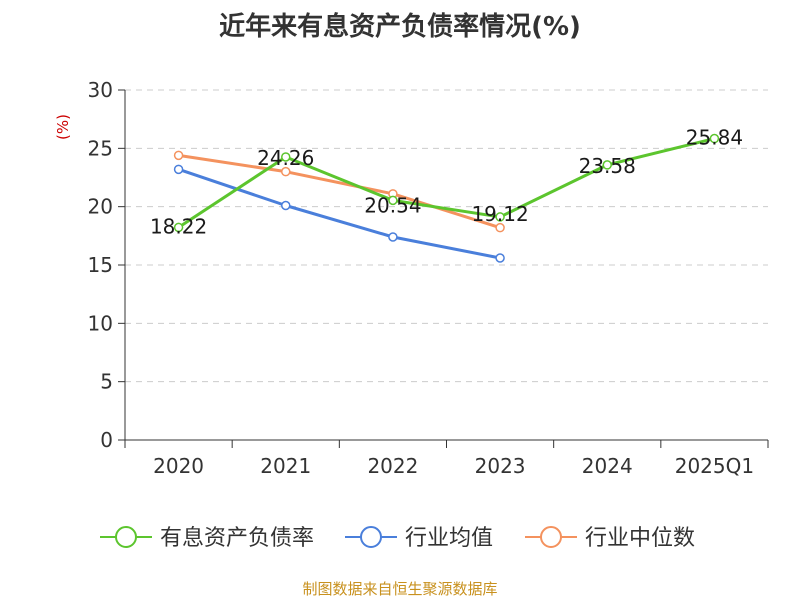 The width and height of the screenshot is (800, 600). What do you see at coordinates (106, 382) in the screenshot?
I see `y-tick-label: 5` at bounding box center [106, 382].